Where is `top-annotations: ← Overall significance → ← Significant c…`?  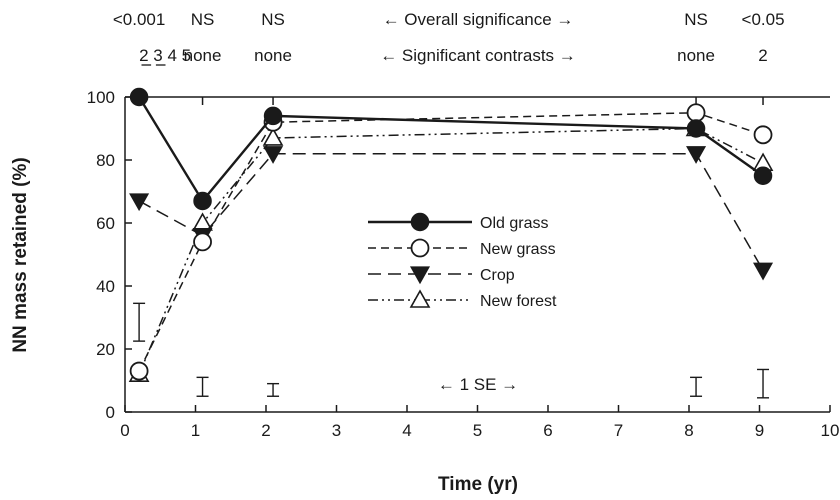
top-annotations: ← Overall significance → ← Significant c… is located at coordinates (449, 38).